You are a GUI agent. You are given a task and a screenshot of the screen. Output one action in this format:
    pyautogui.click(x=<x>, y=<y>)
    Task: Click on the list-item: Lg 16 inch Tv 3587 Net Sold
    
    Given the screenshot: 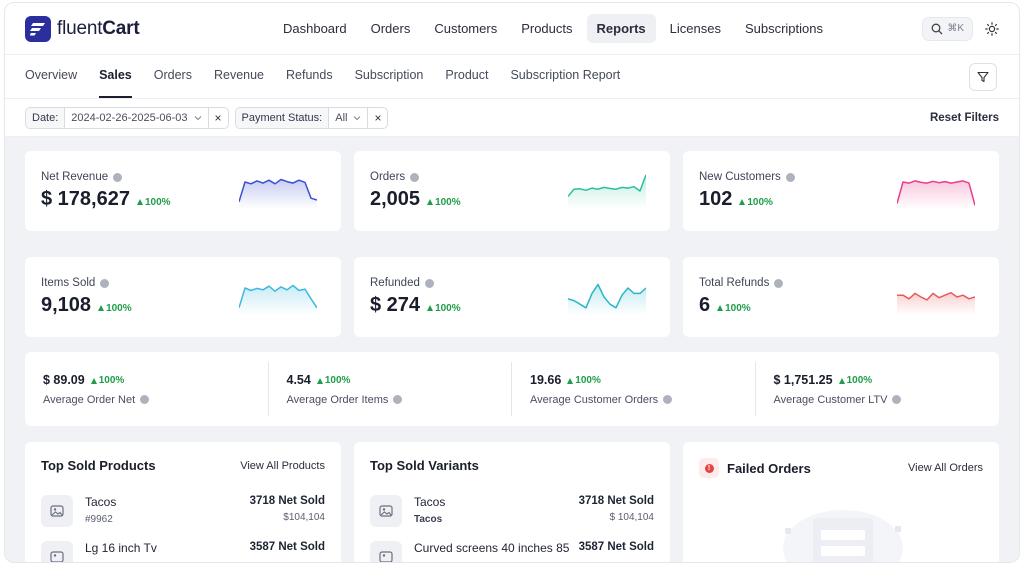 What is the action you would take?
    pyautogui.click(x=183, y=551)
    